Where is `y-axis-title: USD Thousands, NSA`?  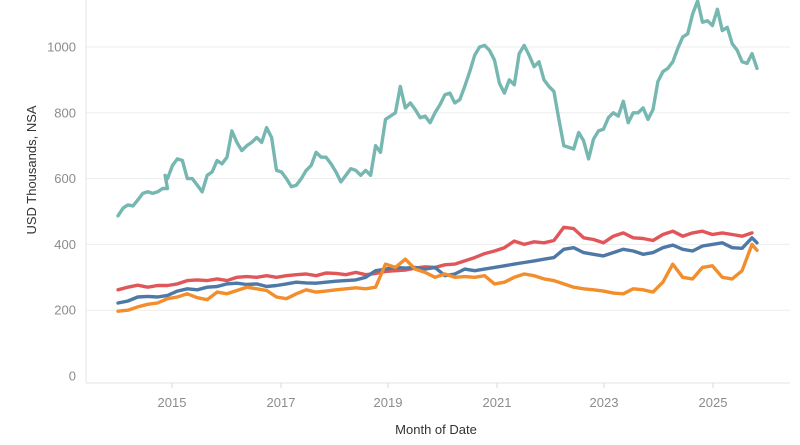
y-axis-title: USD Thousands, NSA is located at coordinates (31, 169).